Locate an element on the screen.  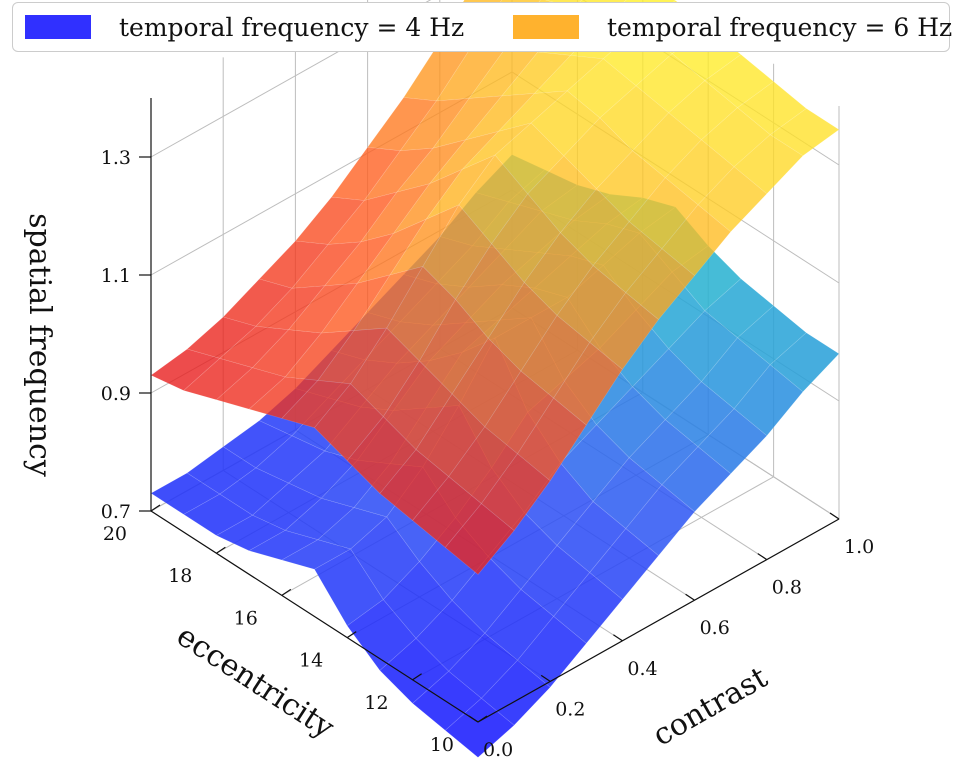
legend-label-6hz: temporal frequency = 6 Hz is located at coordinates (780, 27).